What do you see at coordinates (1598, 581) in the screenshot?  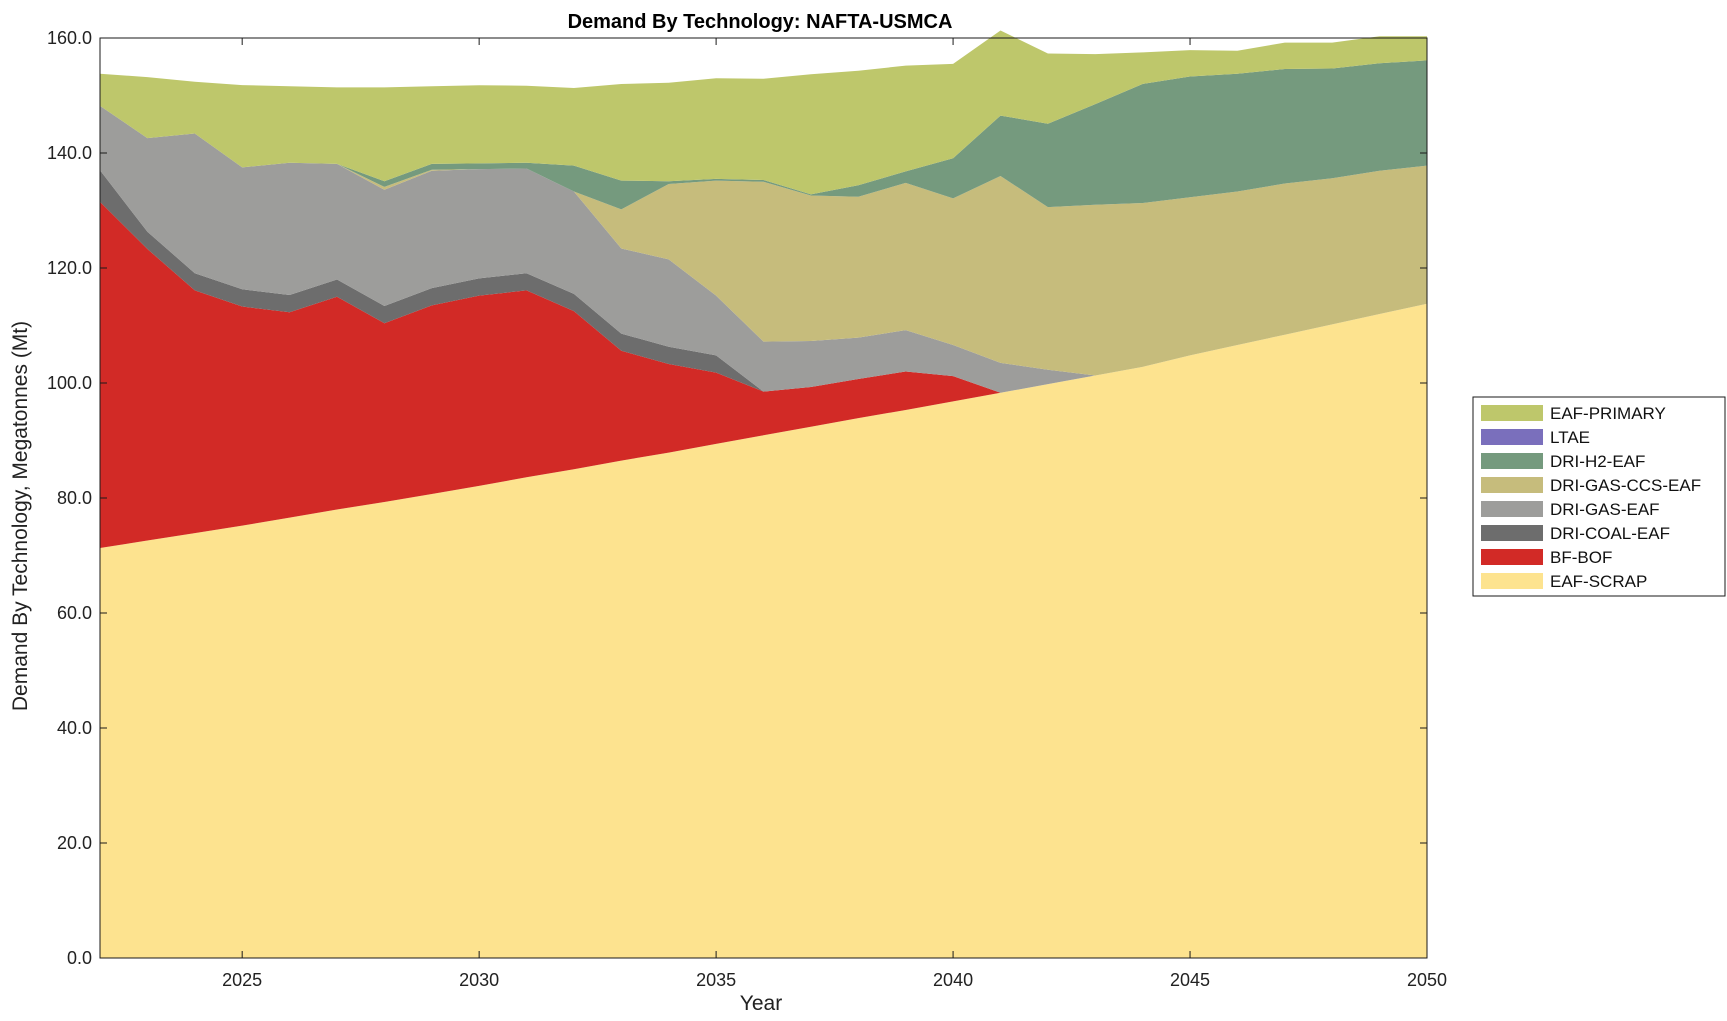 I see `legend-label-eaf-scrap: EAF-SCRAP` at bounding box center [1598, 581].